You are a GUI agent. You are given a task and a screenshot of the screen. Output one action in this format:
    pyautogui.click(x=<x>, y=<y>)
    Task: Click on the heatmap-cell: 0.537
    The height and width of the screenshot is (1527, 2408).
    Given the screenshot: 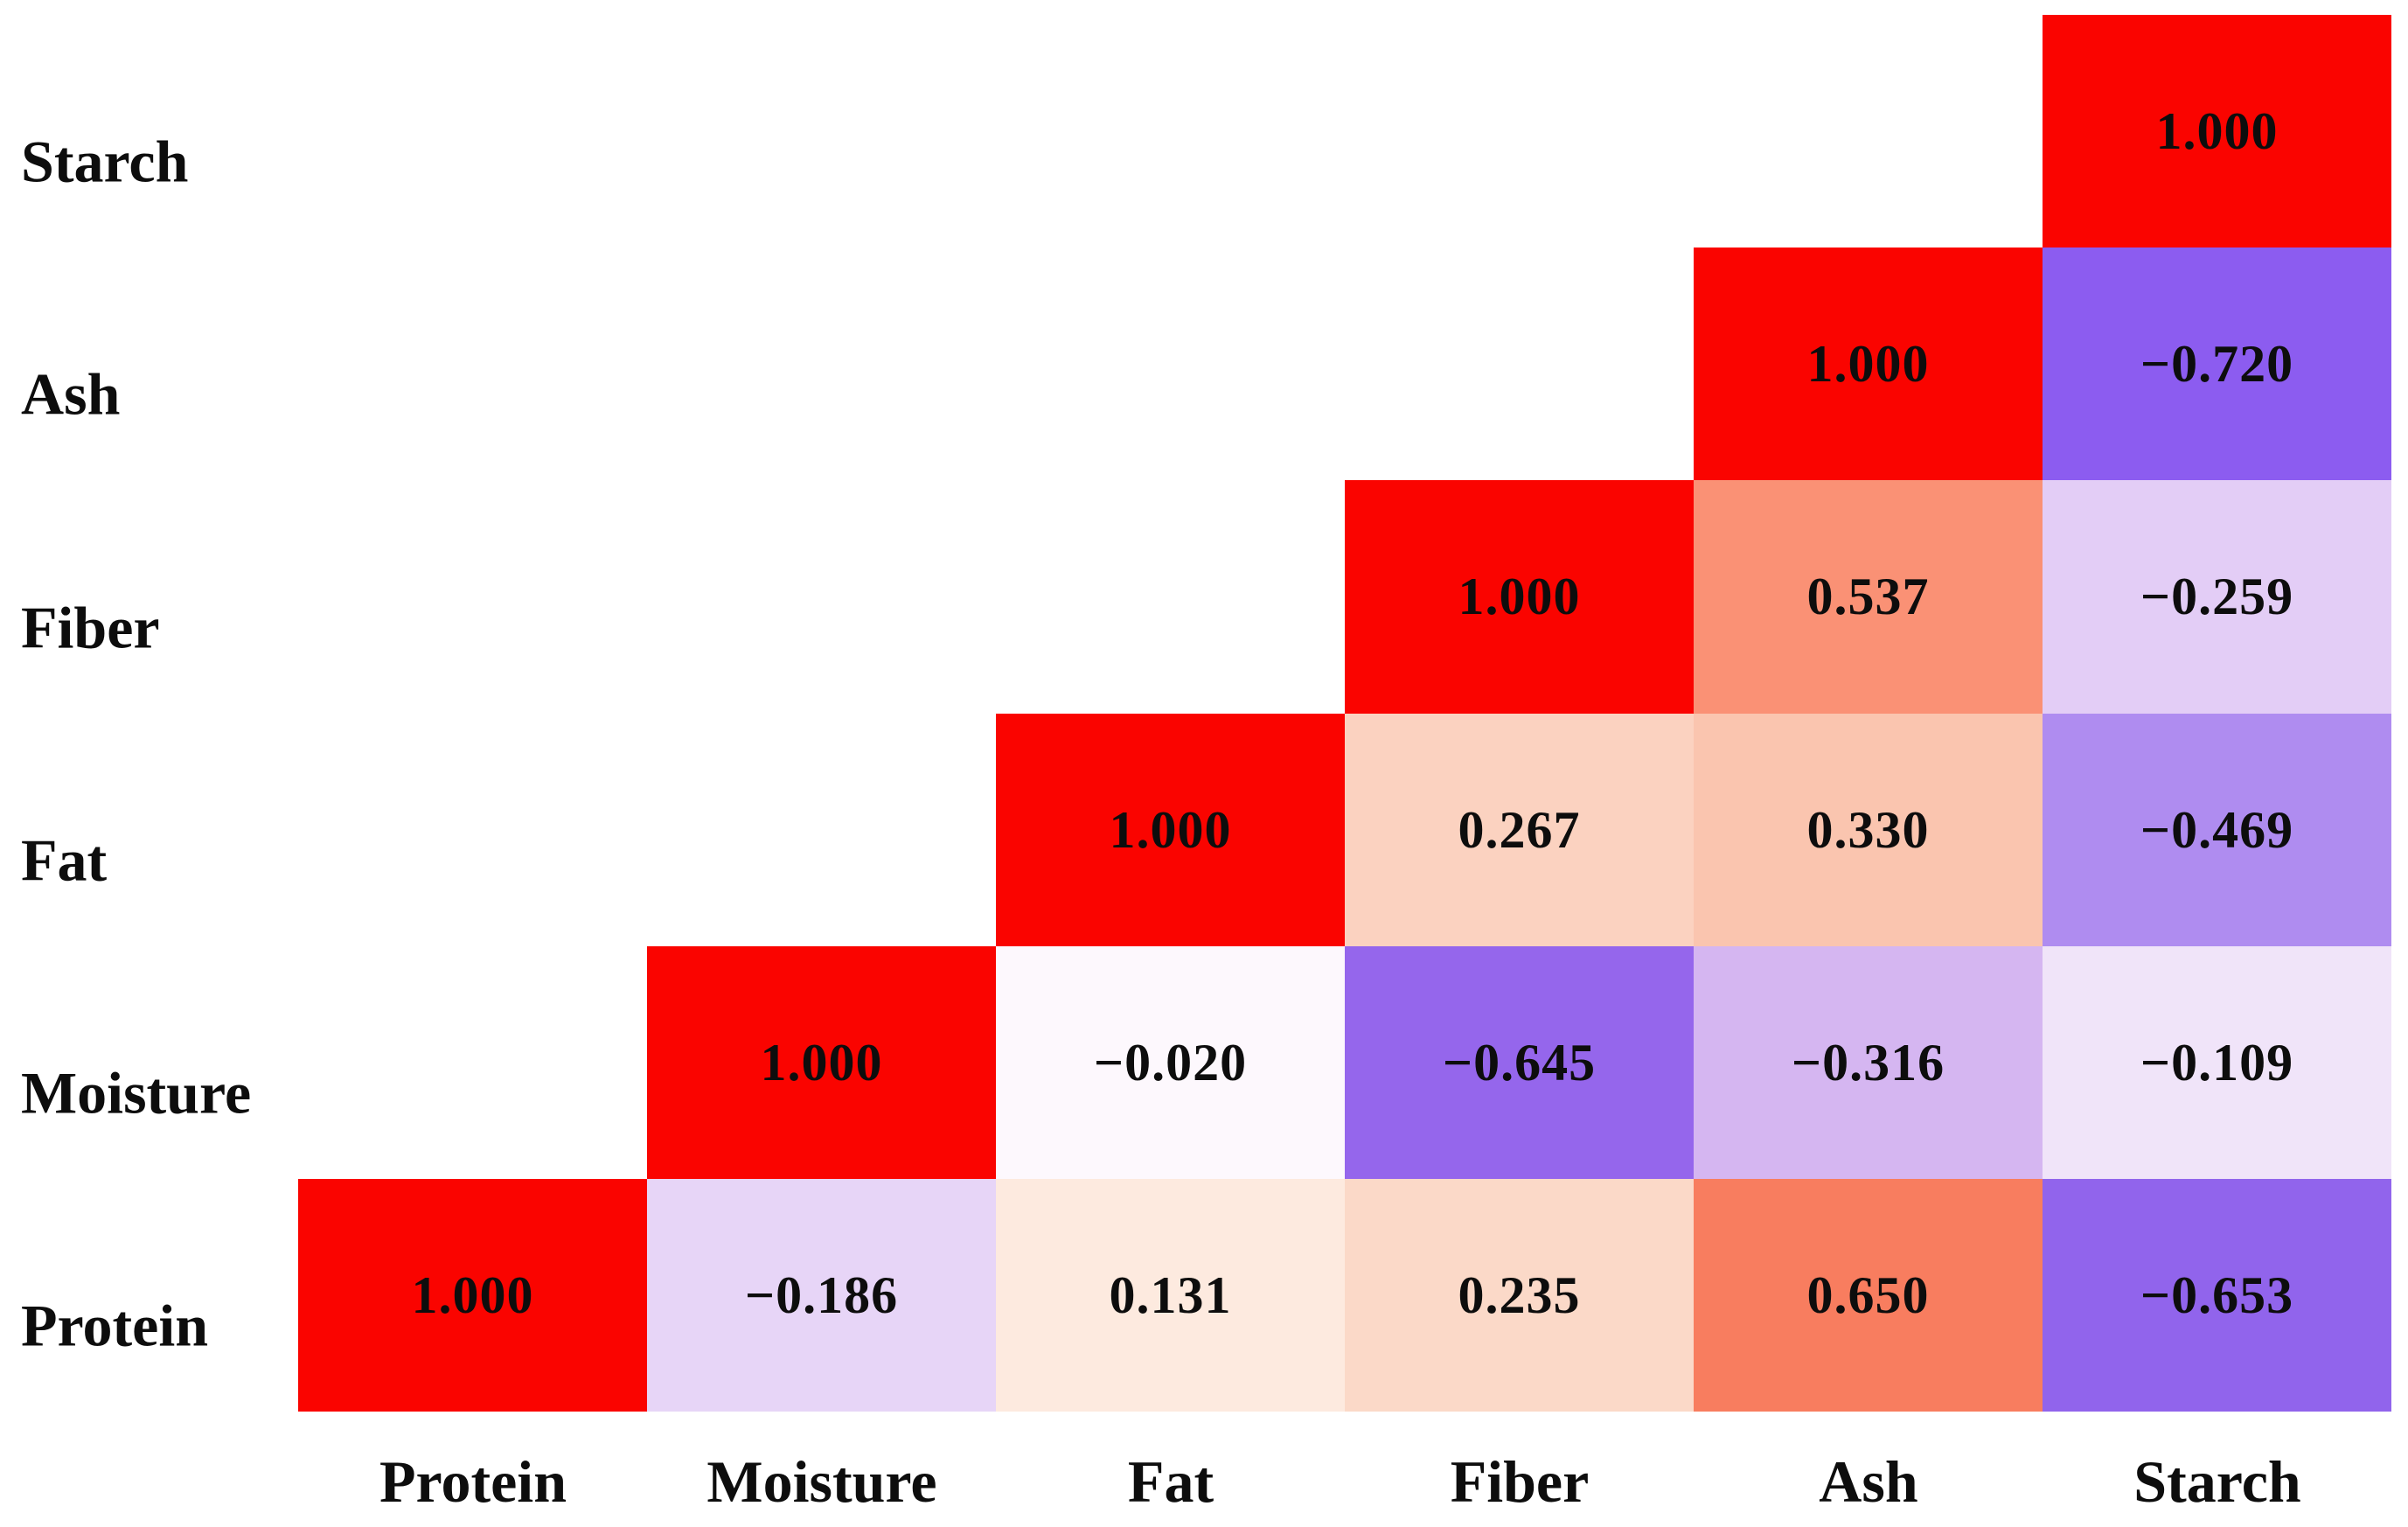 What is the action you would take?
    pyautogui.click(x=1868, y=597)
    